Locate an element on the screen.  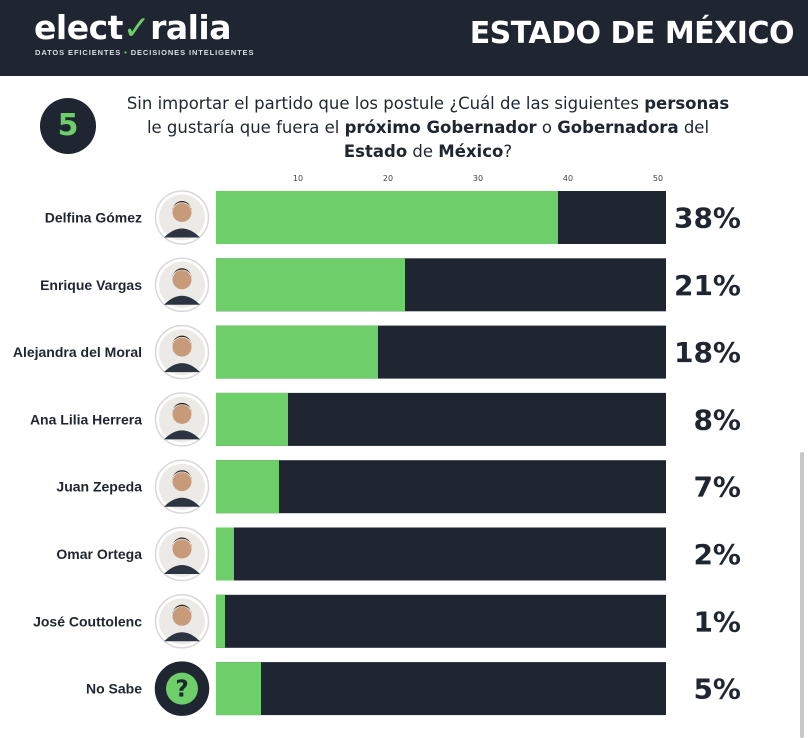
x-tick-label: 20 is located at coordinates (388, 178).